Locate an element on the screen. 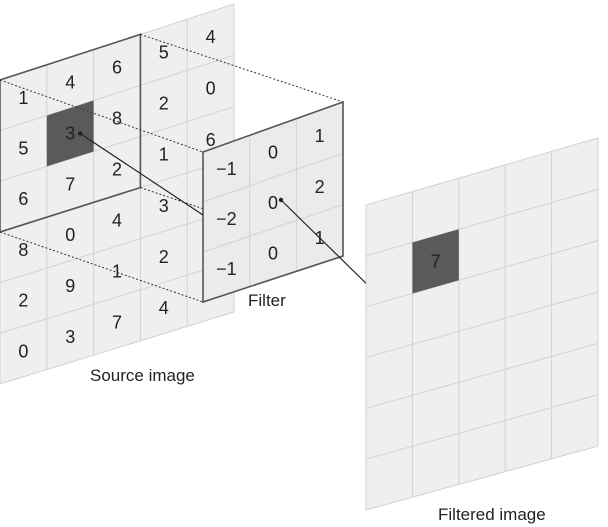 This screenshot has height=527, width=608. filter-background is located at coordinates (273, 202).